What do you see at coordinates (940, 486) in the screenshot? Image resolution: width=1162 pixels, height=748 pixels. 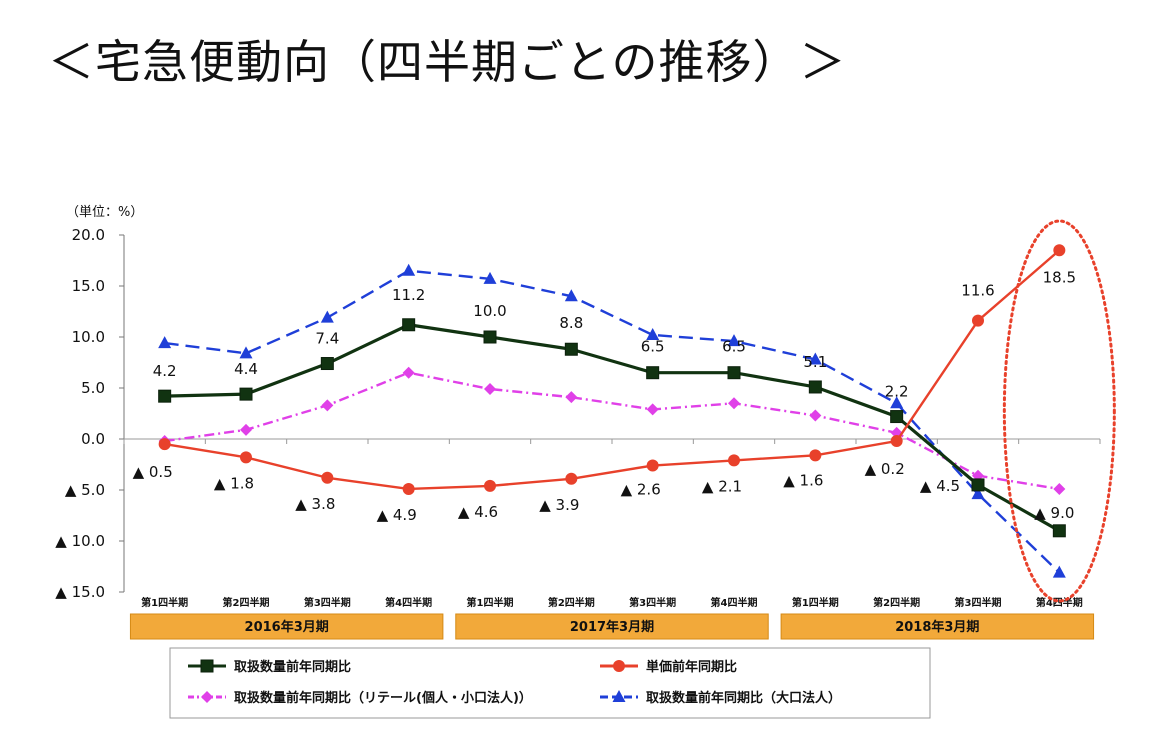 I see `data-label: ▲ 4.5` at bounding box center [940, 486].